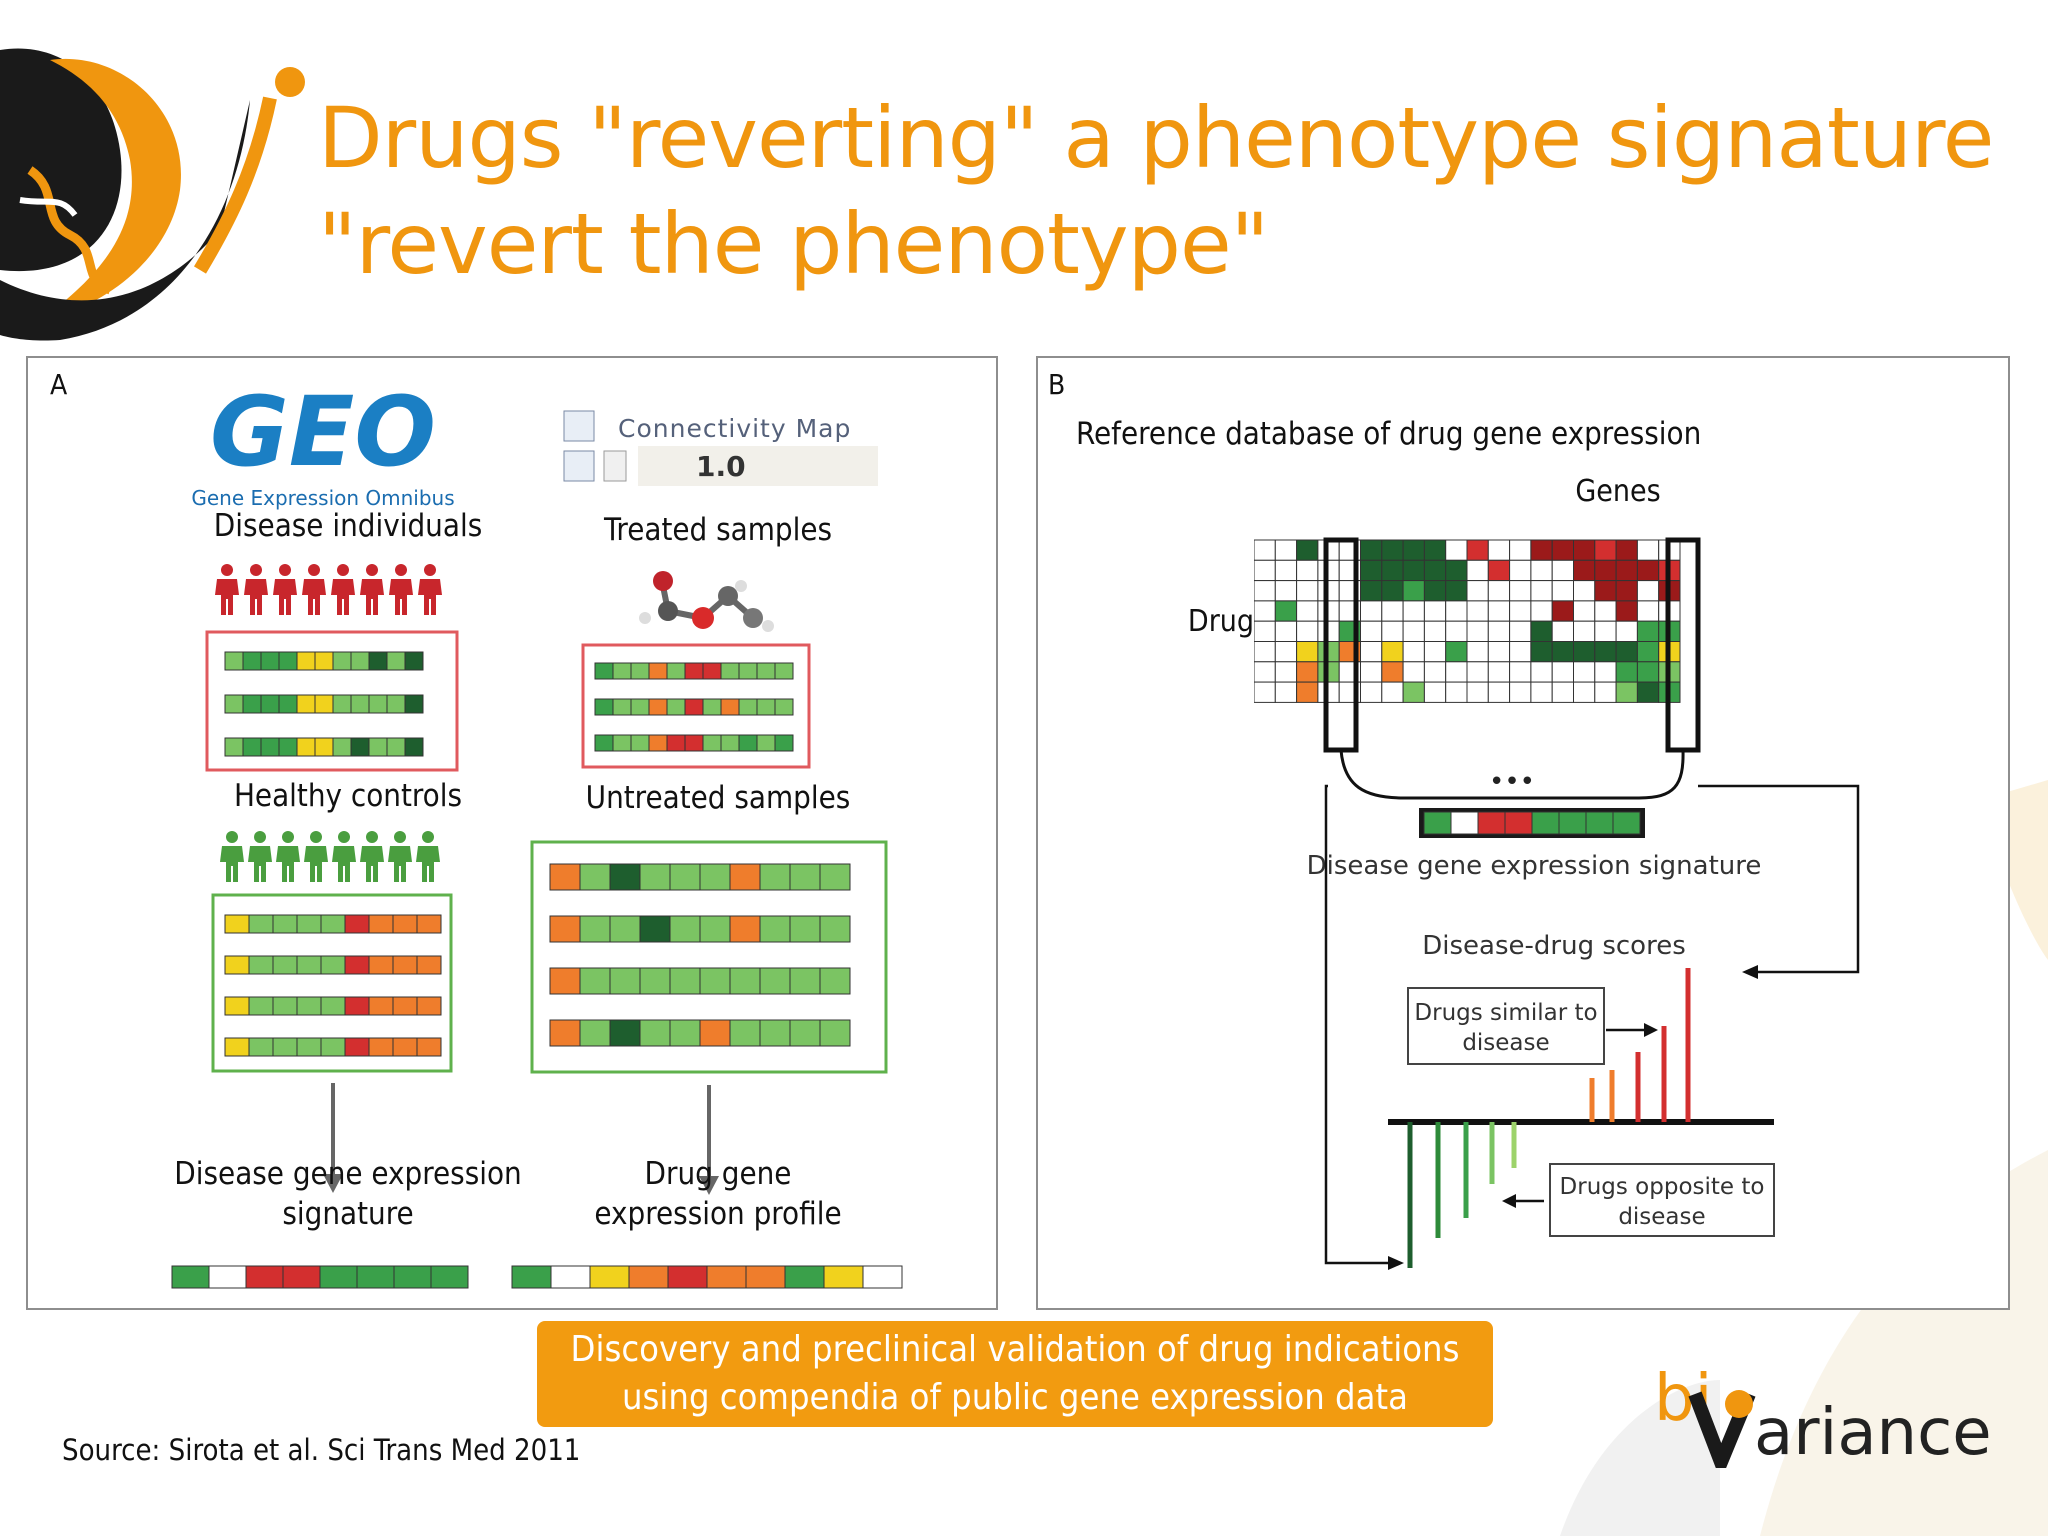  What do you see at coordinates (328, 589) in the screenshot?
I see `disease-people-icons` at bounding box center [328, 589].